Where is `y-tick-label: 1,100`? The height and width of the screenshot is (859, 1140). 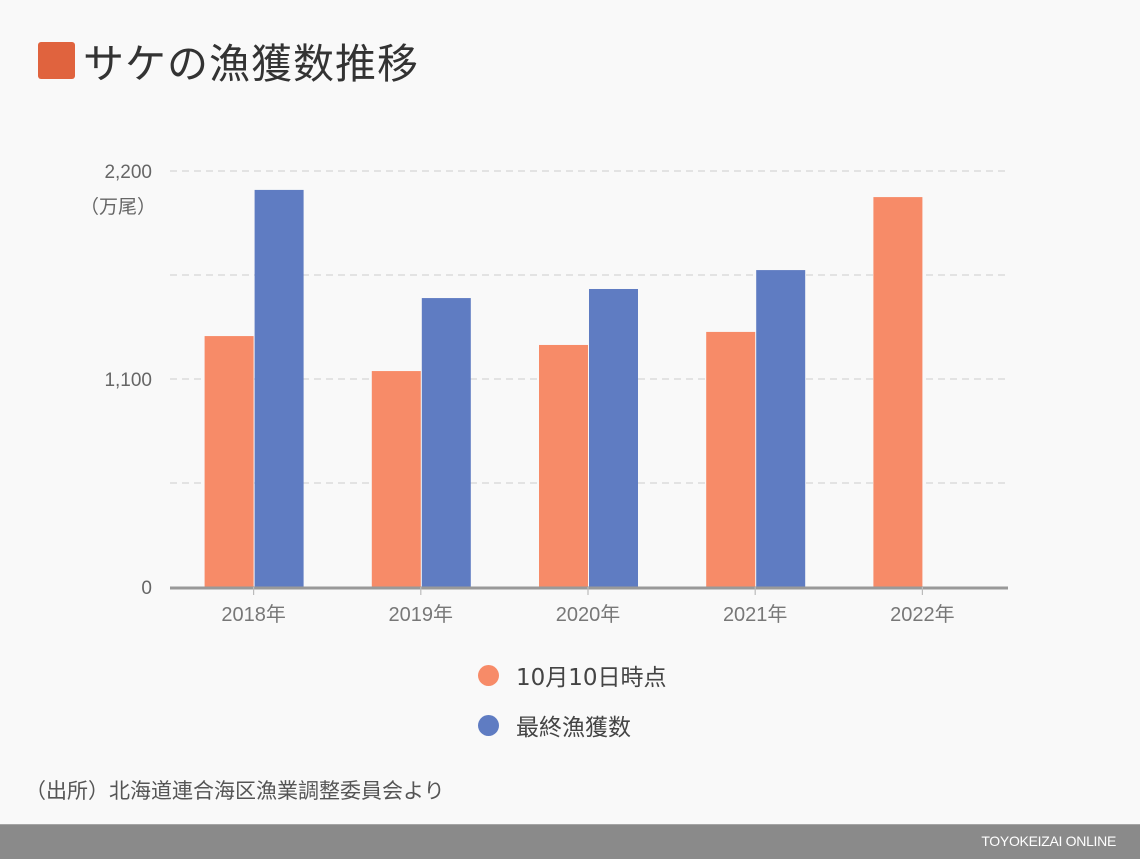
y-tick-label: 1,100 is located at coordinates (128, 380).